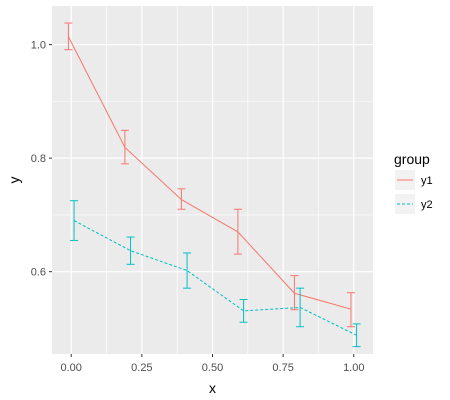 The width and height of the screenshot is (450, 400). I want to click on legend-label-y2: y2, so click(427, 205).